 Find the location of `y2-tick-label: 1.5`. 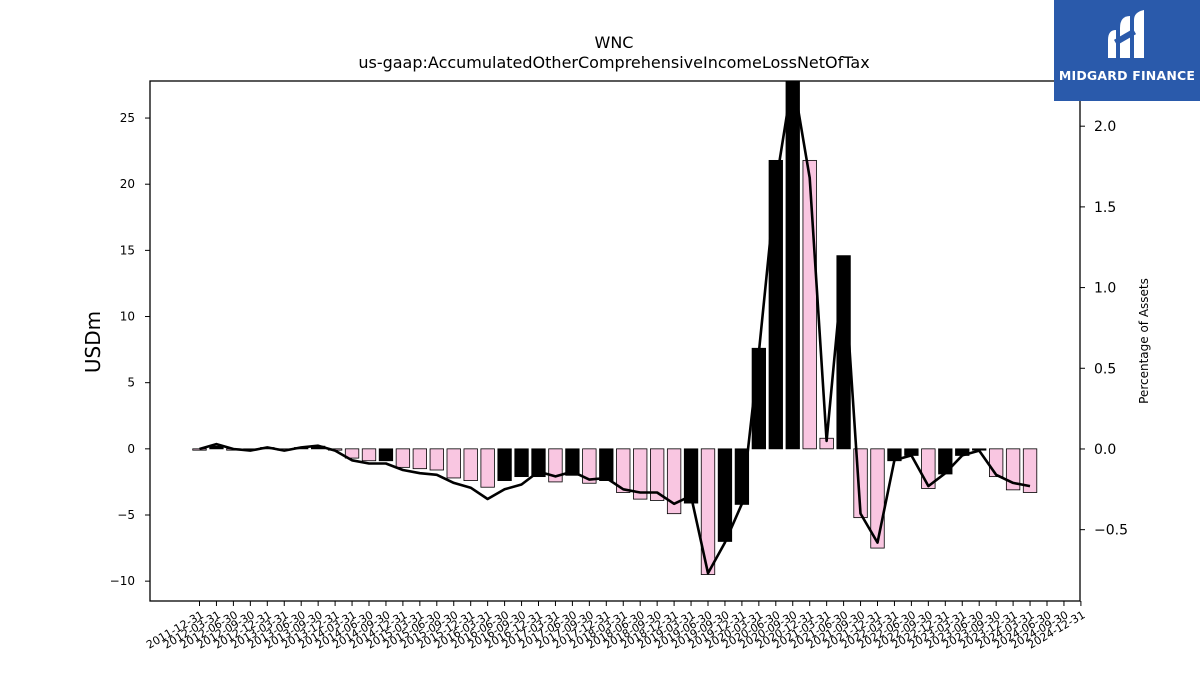

y2-tick-label: 1.5 is located at coordinates (1105, 208).